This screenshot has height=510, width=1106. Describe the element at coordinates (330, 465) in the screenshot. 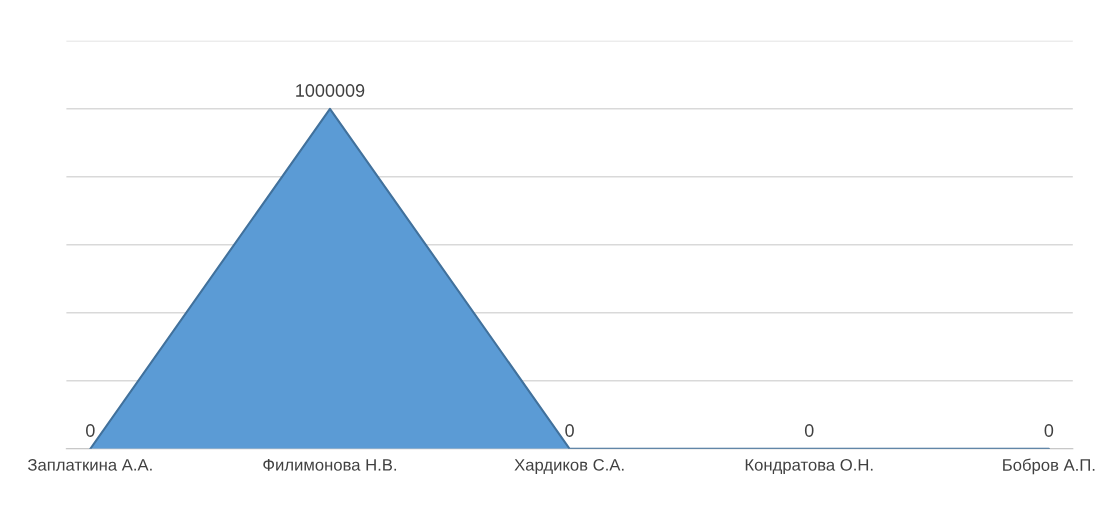

I see `x-tick-label: Филимонова Н.В.` at that location.